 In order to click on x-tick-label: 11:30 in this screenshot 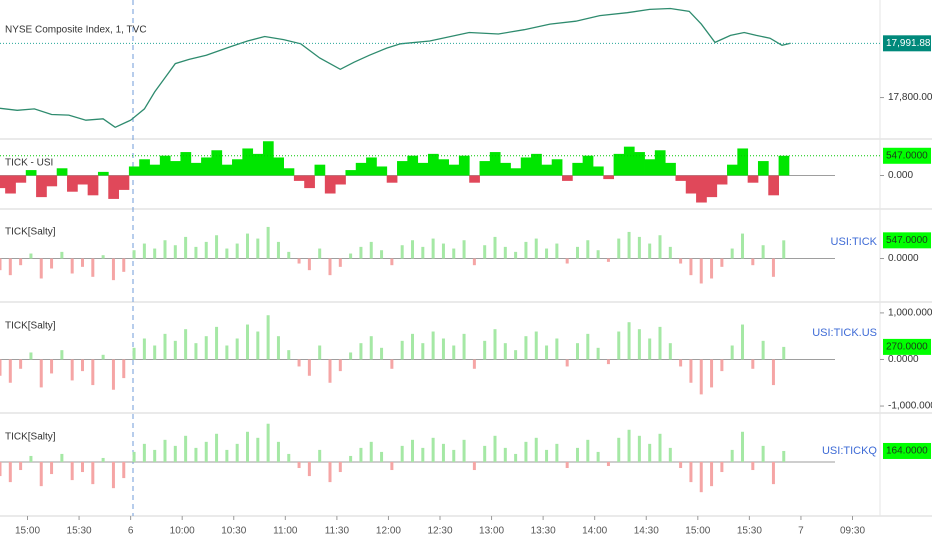, I will do `click(337, 531)`.